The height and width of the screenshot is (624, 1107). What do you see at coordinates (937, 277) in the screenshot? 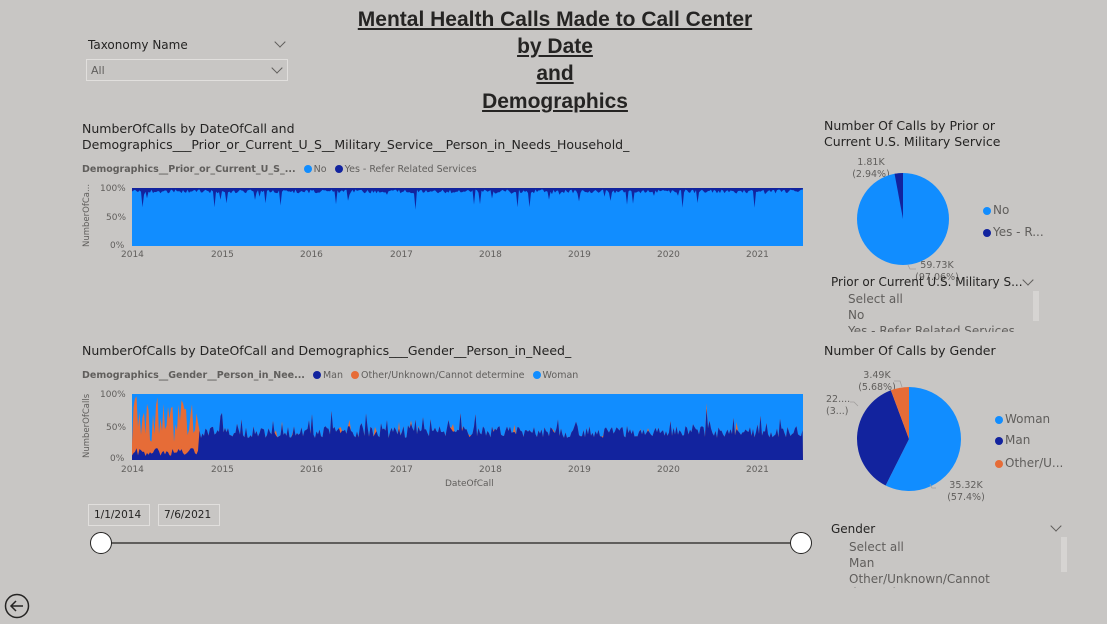
I see `military-pie-label-no-pct: (97.06%)` at bounding box center [937, 277].